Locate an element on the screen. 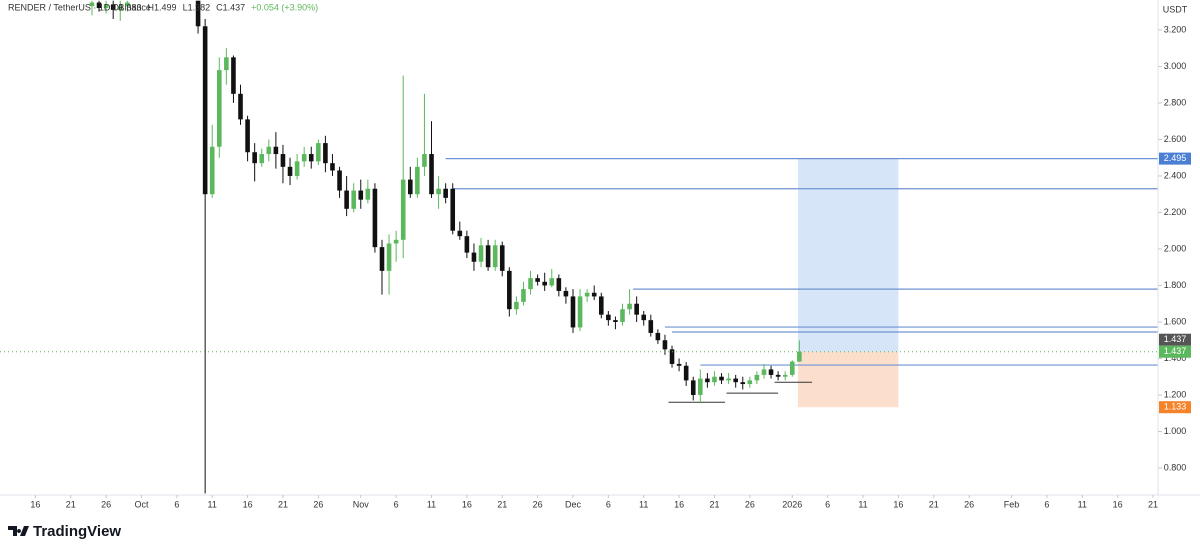 Image resolution: width=1200 pixels, height=557 pixels. y-tick-label: 2.400 is located at coordinates (1175, 175).